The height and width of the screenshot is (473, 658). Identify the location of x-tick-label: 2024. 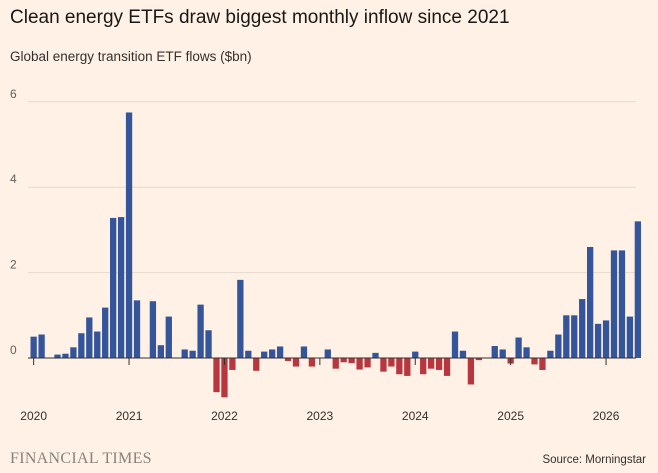
(415, 416).